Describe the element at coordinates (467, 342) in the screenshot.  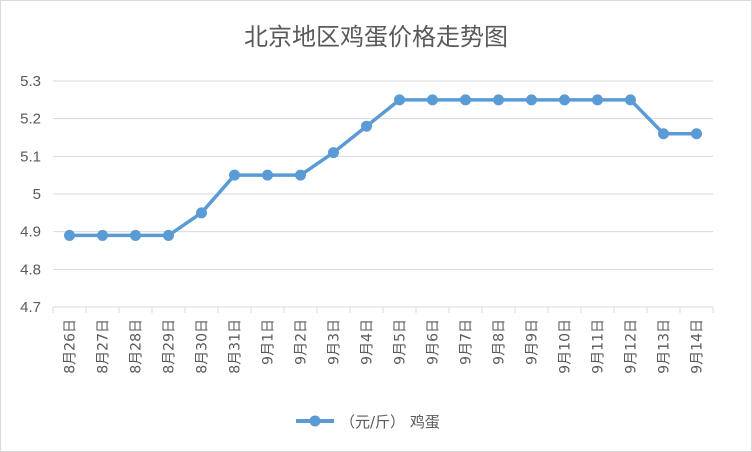
I see `x-tick-label: 9月7日` at that location.